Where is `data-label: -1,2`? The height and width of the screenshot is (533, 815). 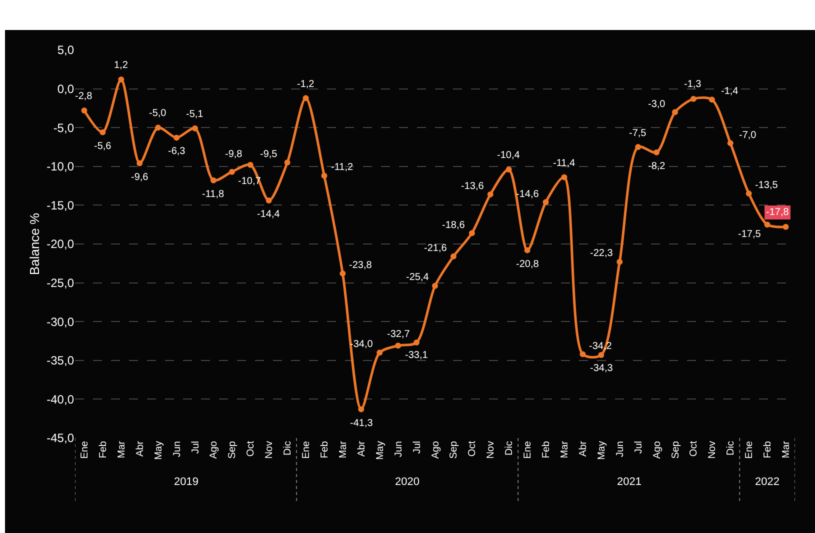
data-label: -1,2 is located at coordinates (306, 84).